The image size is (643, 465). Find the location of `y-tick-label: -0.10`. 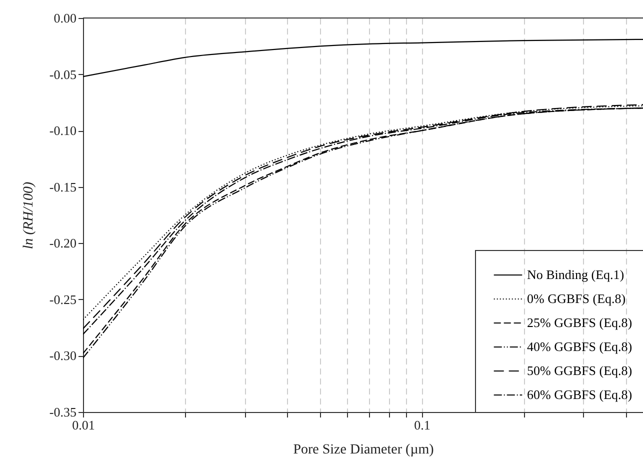

y-tick-label: -0.10 is located at coordinates (62, 130).